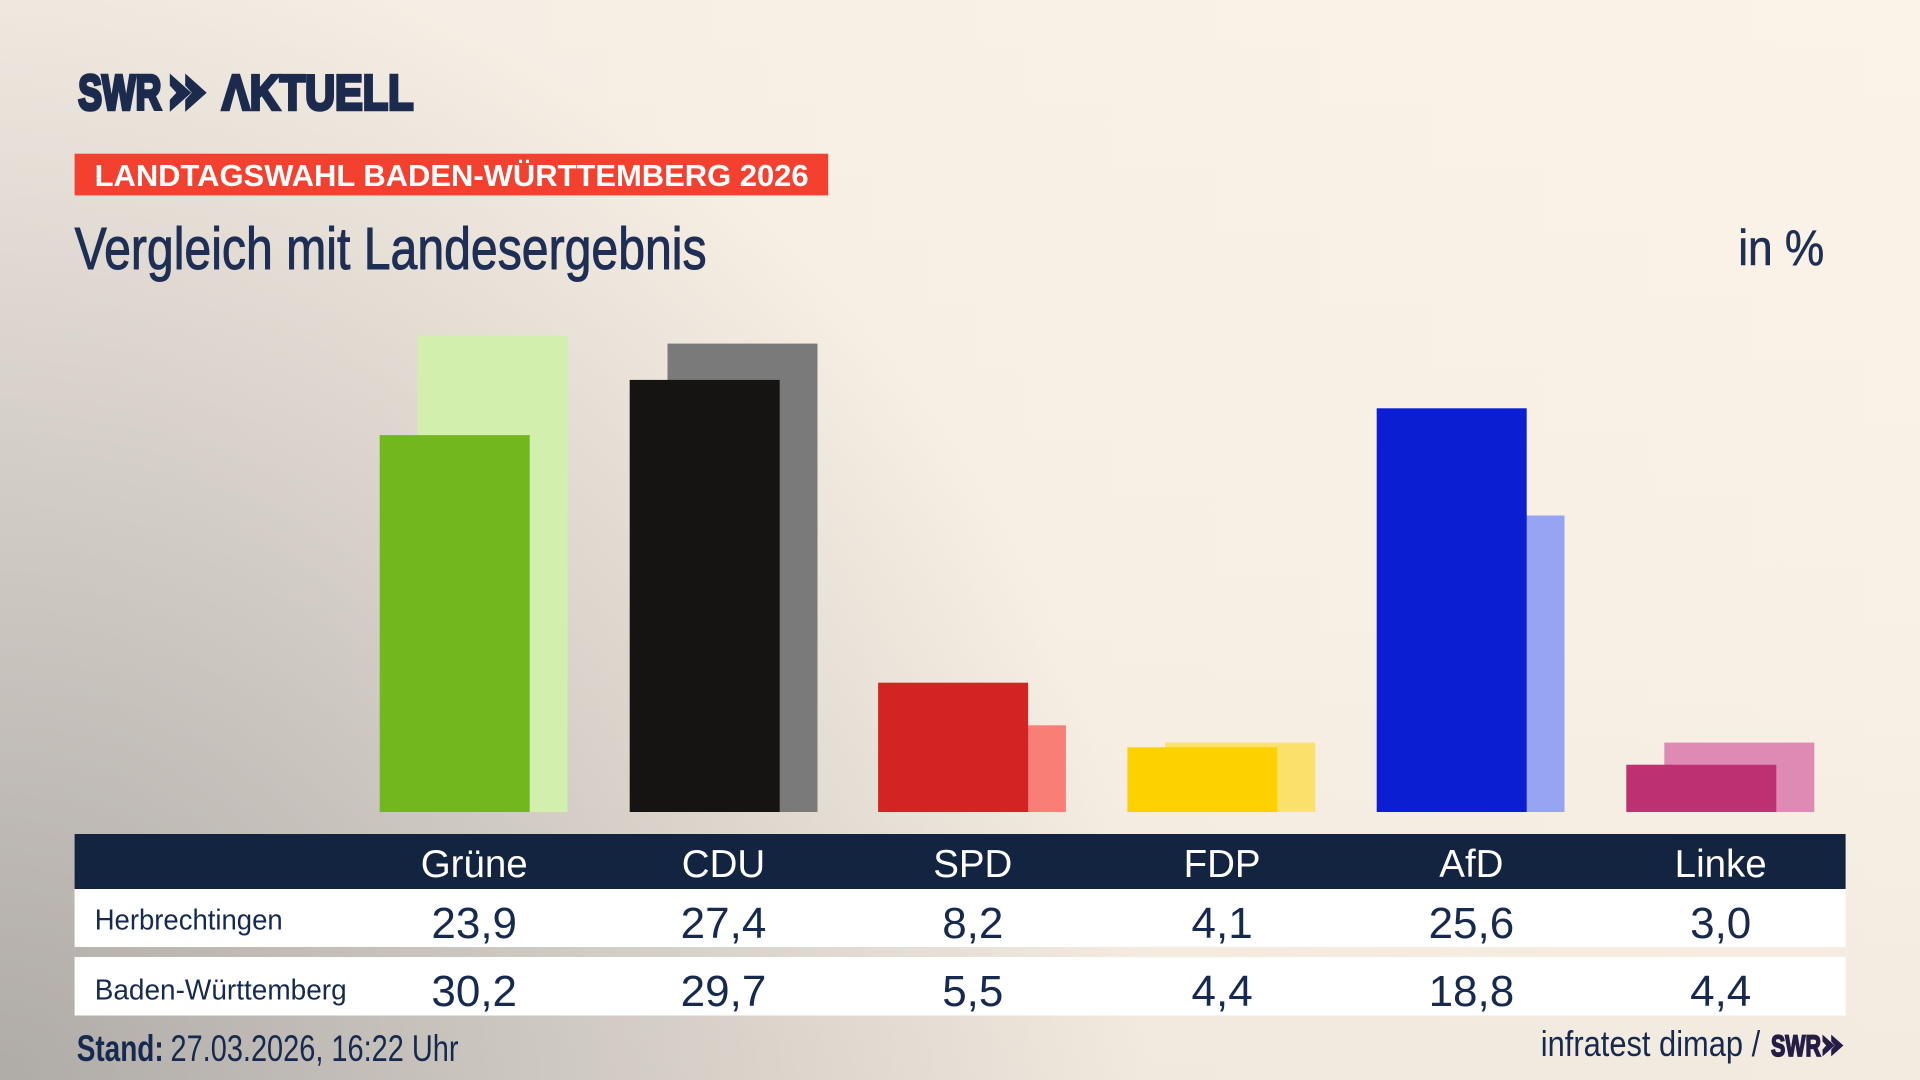 The image size is (1920, 1080). Describe the element at coordinates (724, 923) in the screenshot. I see `svg-text: 27,4` at that location.